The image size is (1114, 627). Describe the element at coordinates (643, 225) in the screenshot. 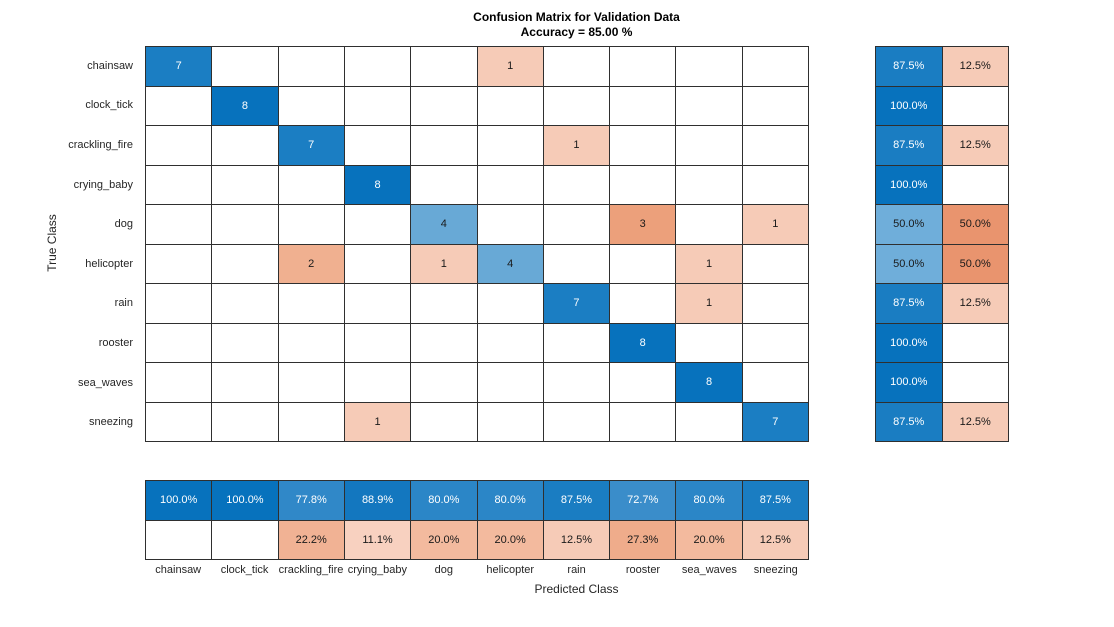

I see `matrix-cell: 3` at that location.